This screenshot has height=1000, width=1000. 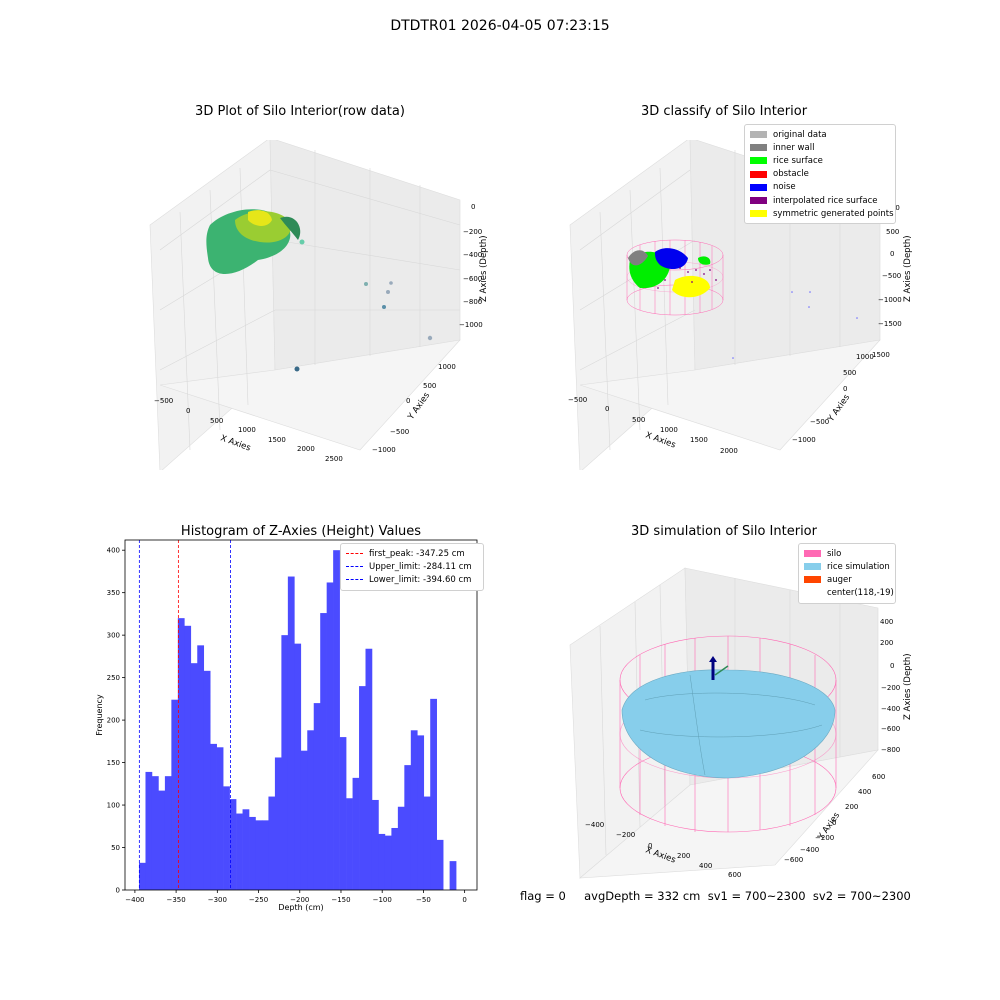 I want to click on x-tick-label: −300, so click(x=217, y=900).